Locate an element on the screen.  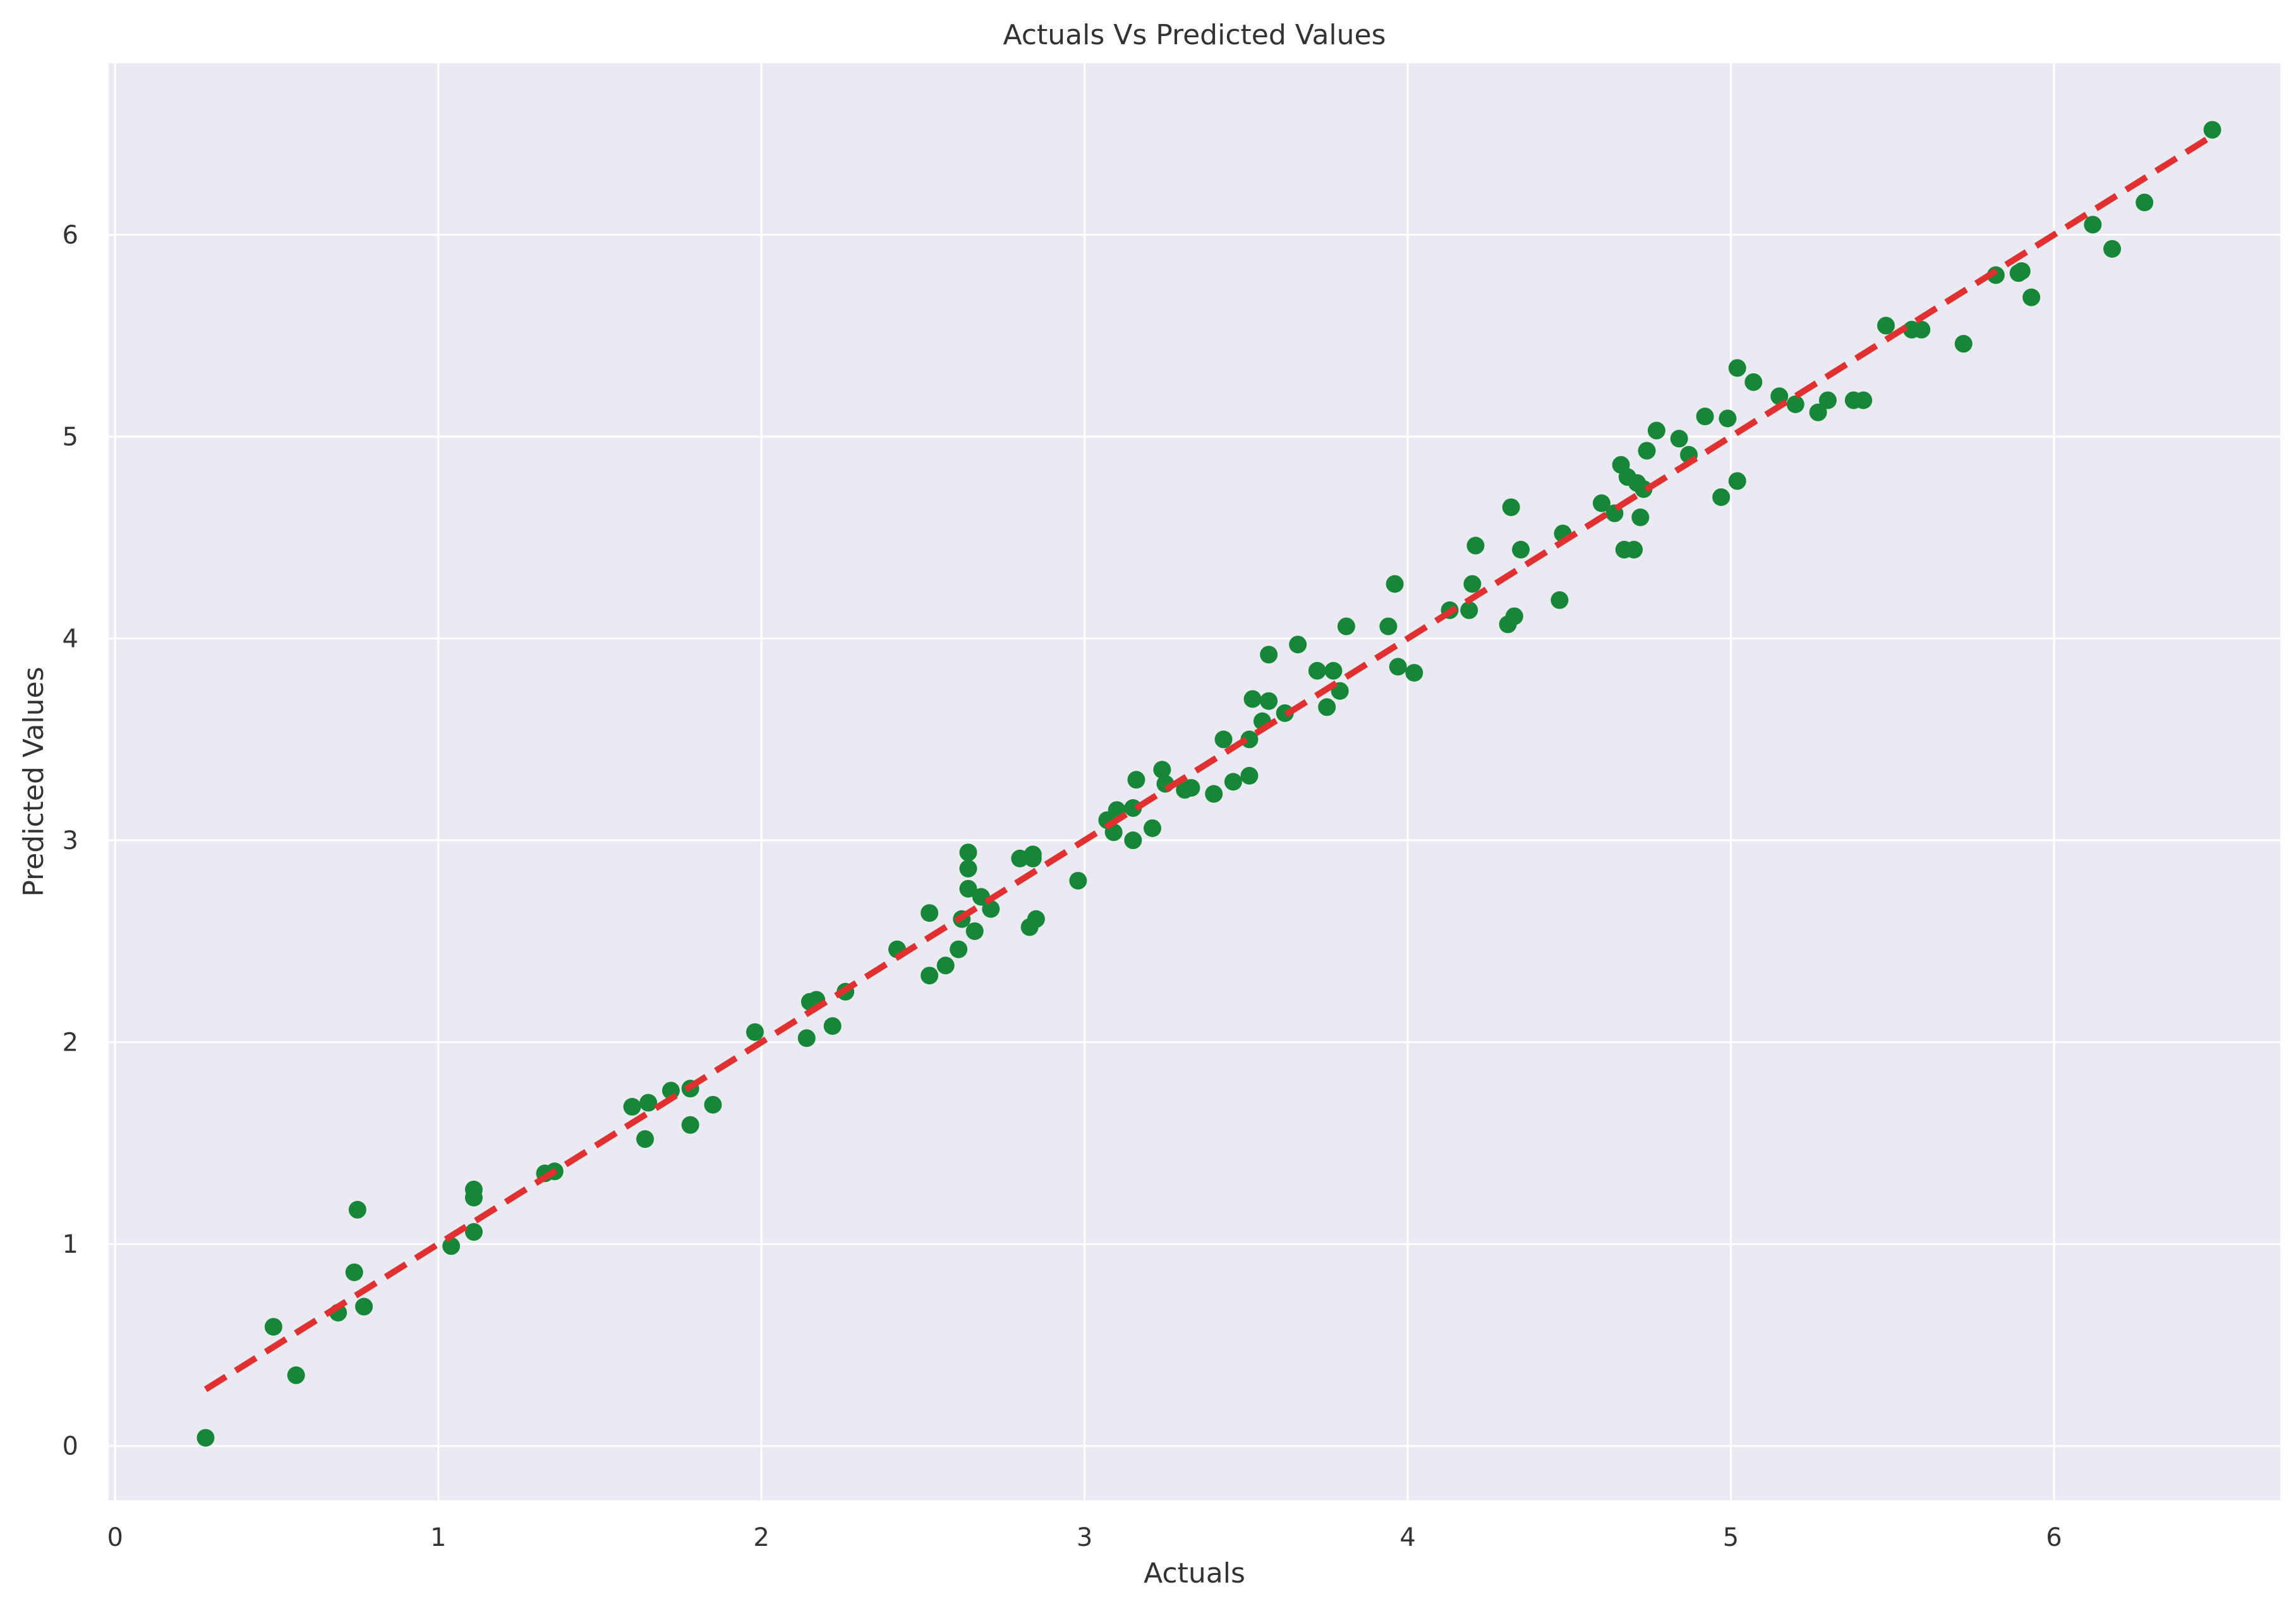
y-tick-label: 0 is located at coordinates (70, 1446).